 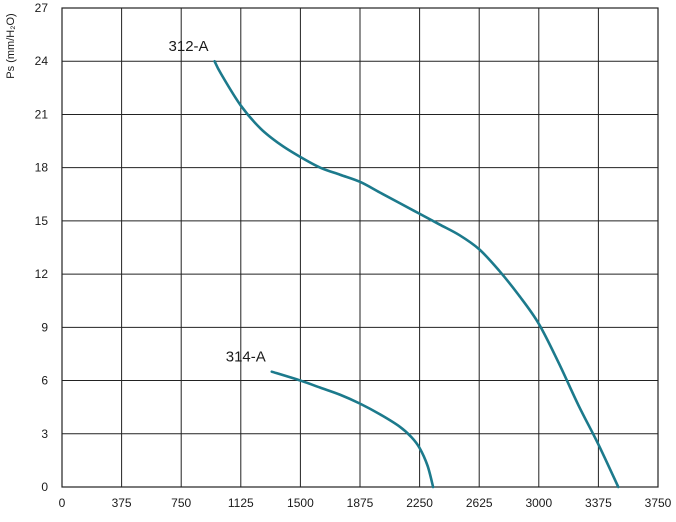 I want to click on y-tick-label: 24, so click(x=42, y=61).